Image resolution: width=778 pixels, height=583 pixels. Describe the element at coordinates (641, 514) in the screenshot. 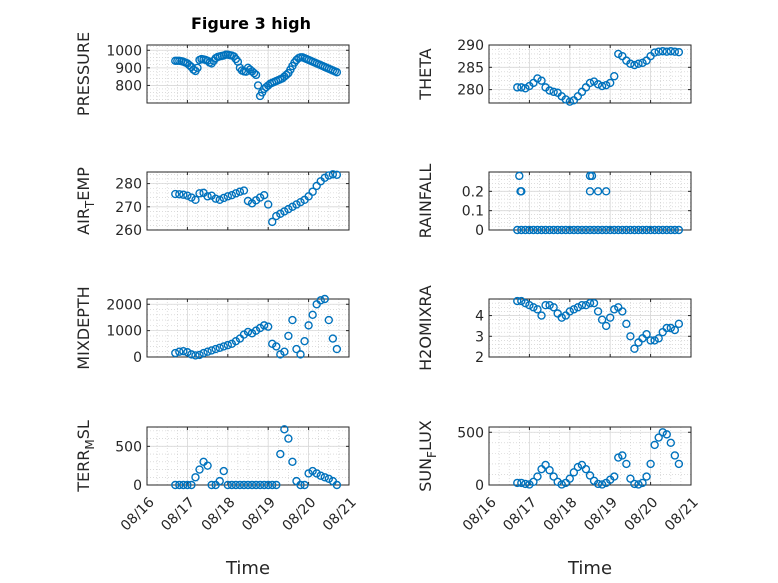

I see `x-tick-label: 08/20` at that location.